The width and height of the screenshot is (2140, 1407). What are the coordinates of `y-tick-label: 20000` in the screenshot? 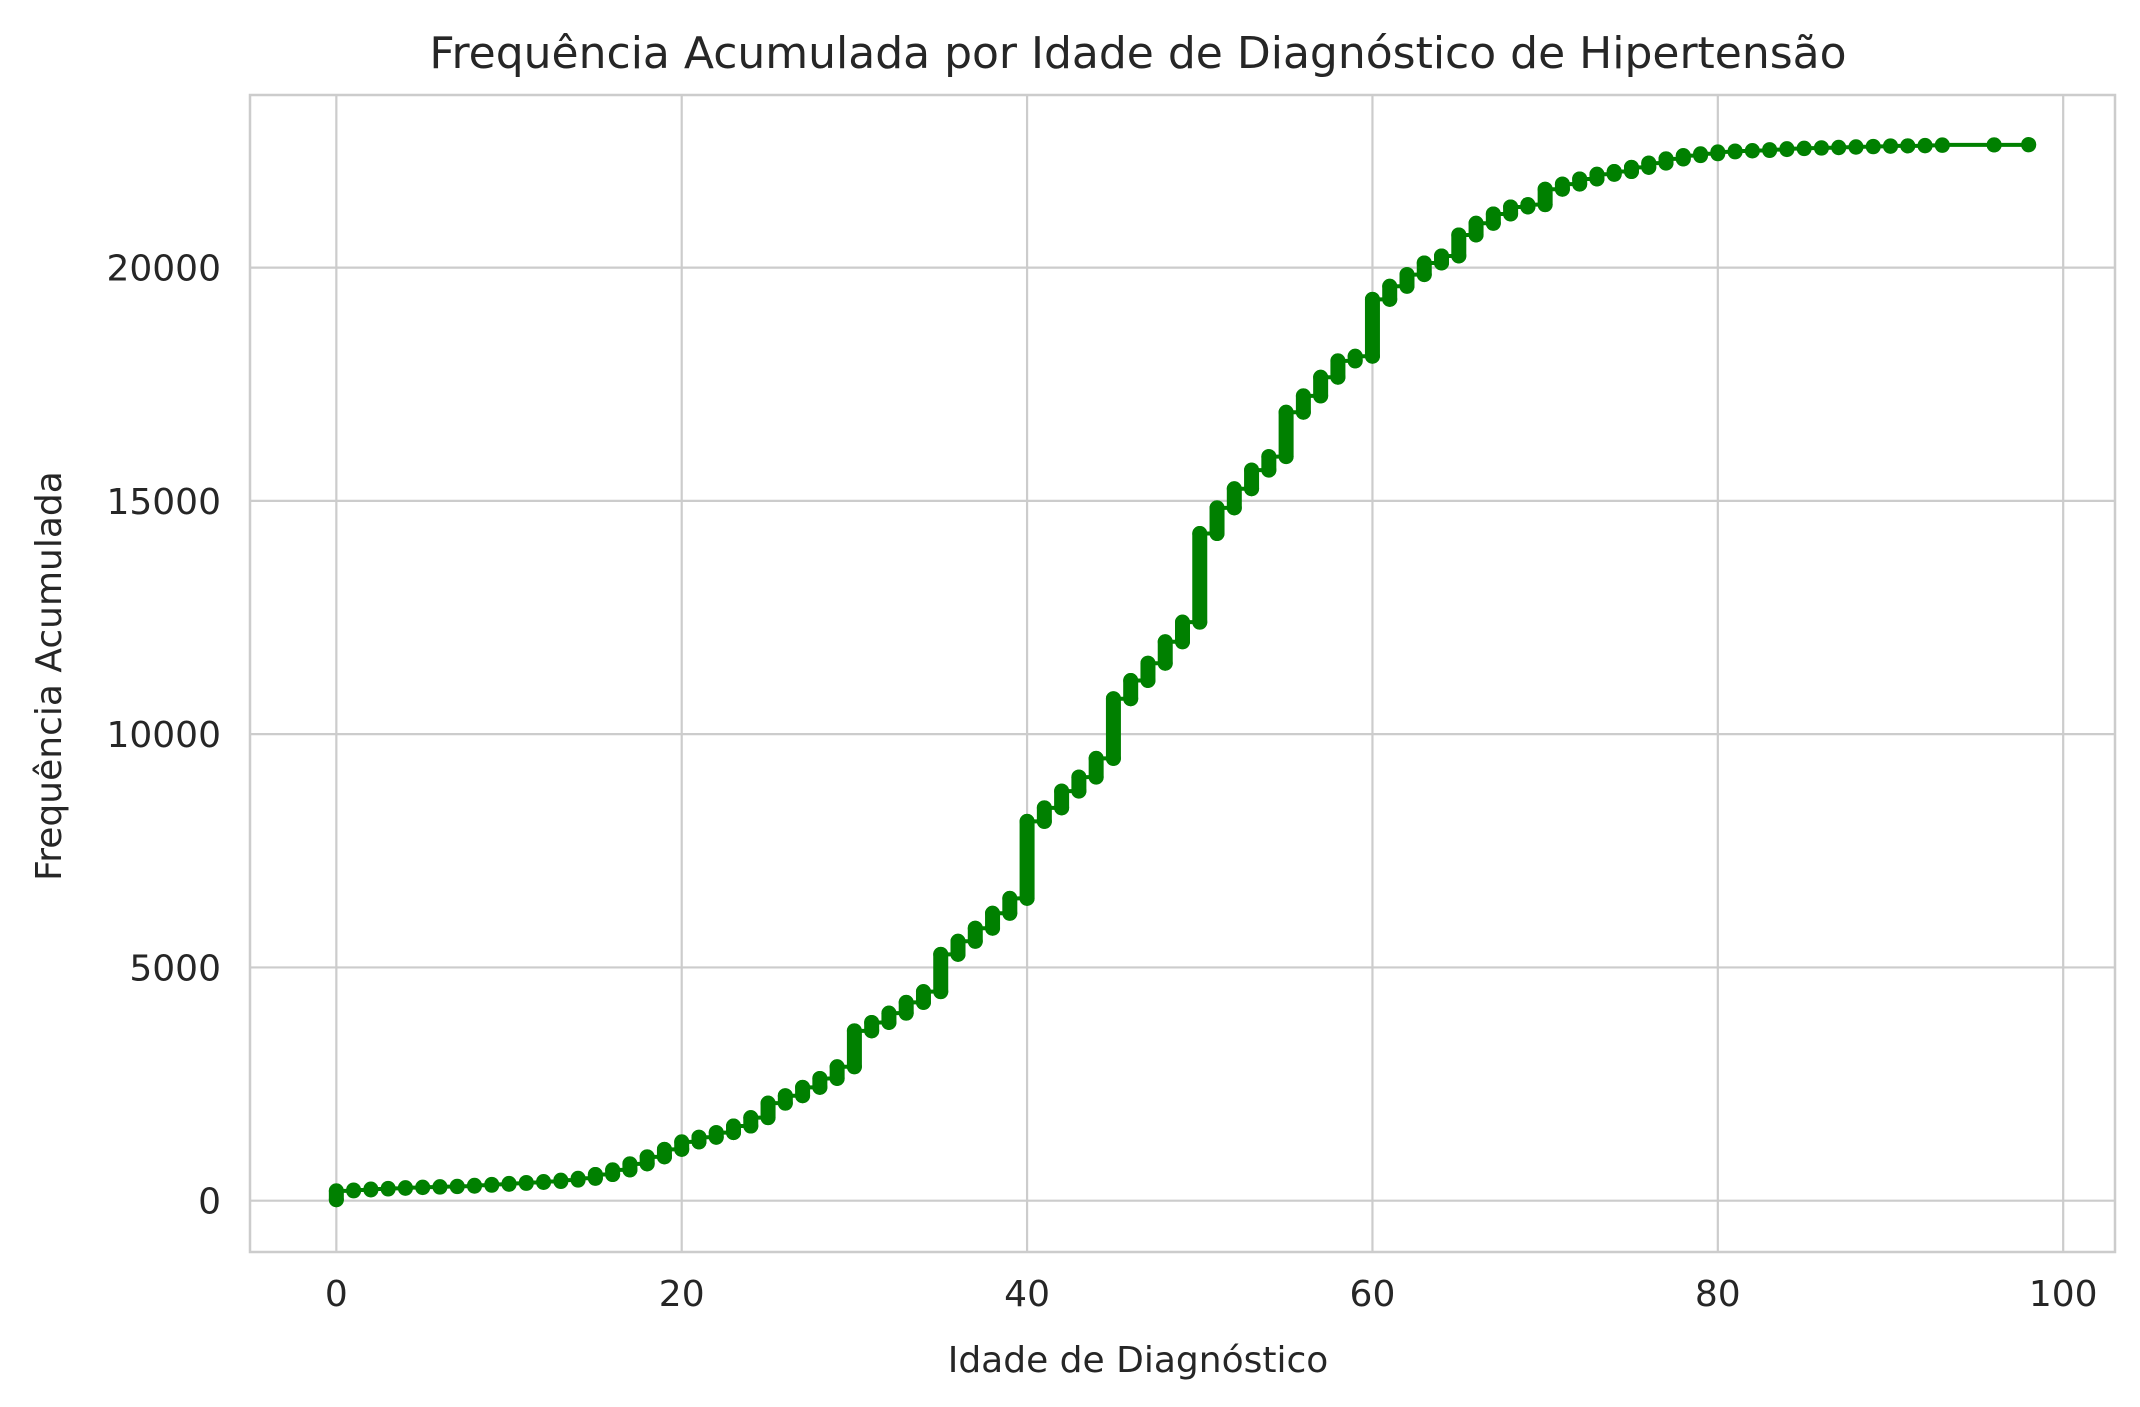 It's located at (163, 269).